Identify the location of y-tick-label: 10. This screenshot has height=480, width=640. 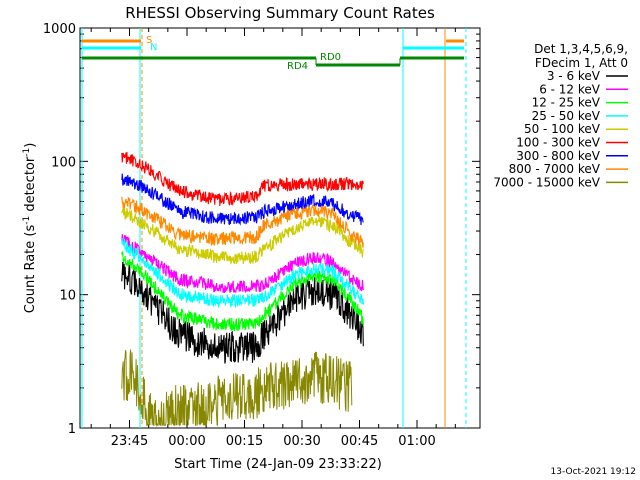
(67, 296).